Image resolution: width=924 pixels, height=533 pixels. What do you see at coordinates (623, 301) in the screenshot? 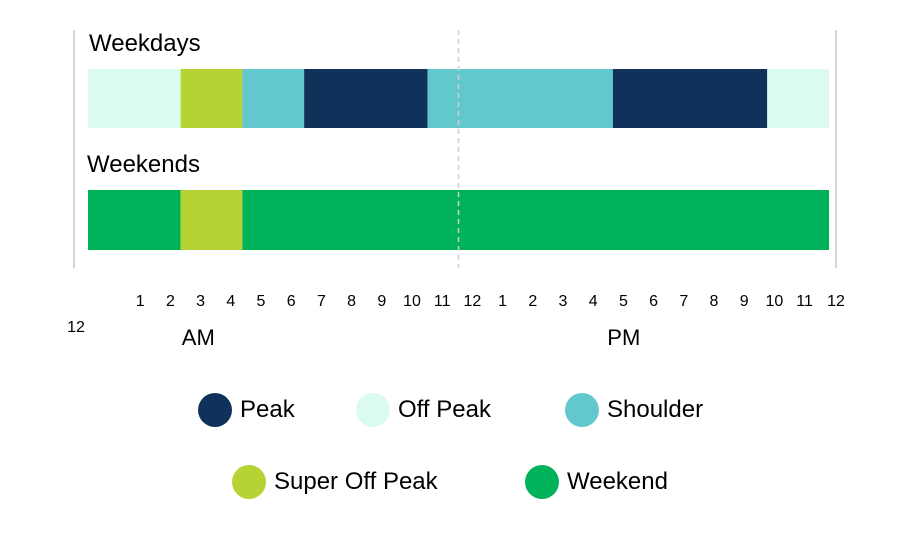
I see `tick-label-17: 5` at bounding box center [623, 301].